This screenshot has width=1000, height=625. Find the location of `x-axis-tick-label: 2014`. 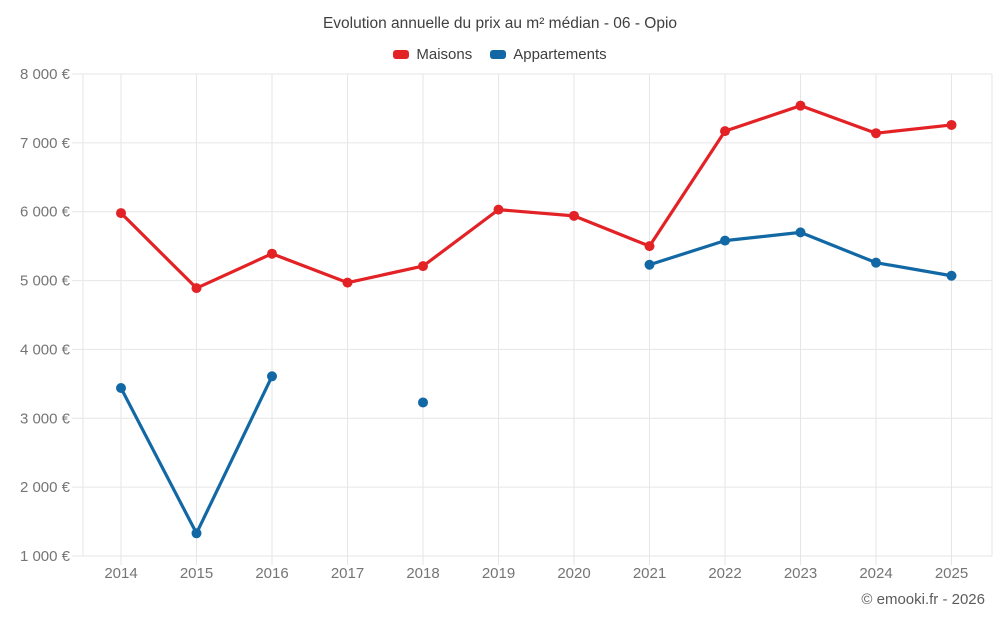

x-axis-tick-label: 2014 is located at coordinates (120, 573).